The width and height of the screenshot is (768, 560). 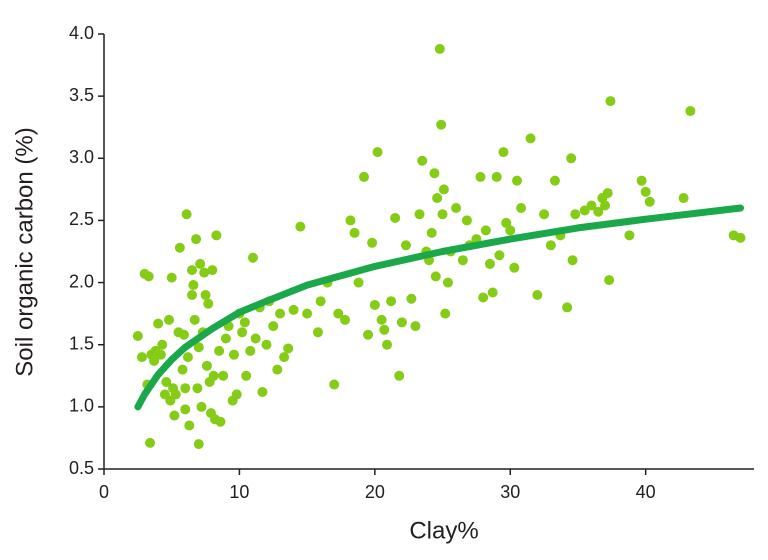 What do you see at coordinates (81, 343) in the screenshot?
I see `y-tick-label: 1.5` at bounding box center [81, 343].